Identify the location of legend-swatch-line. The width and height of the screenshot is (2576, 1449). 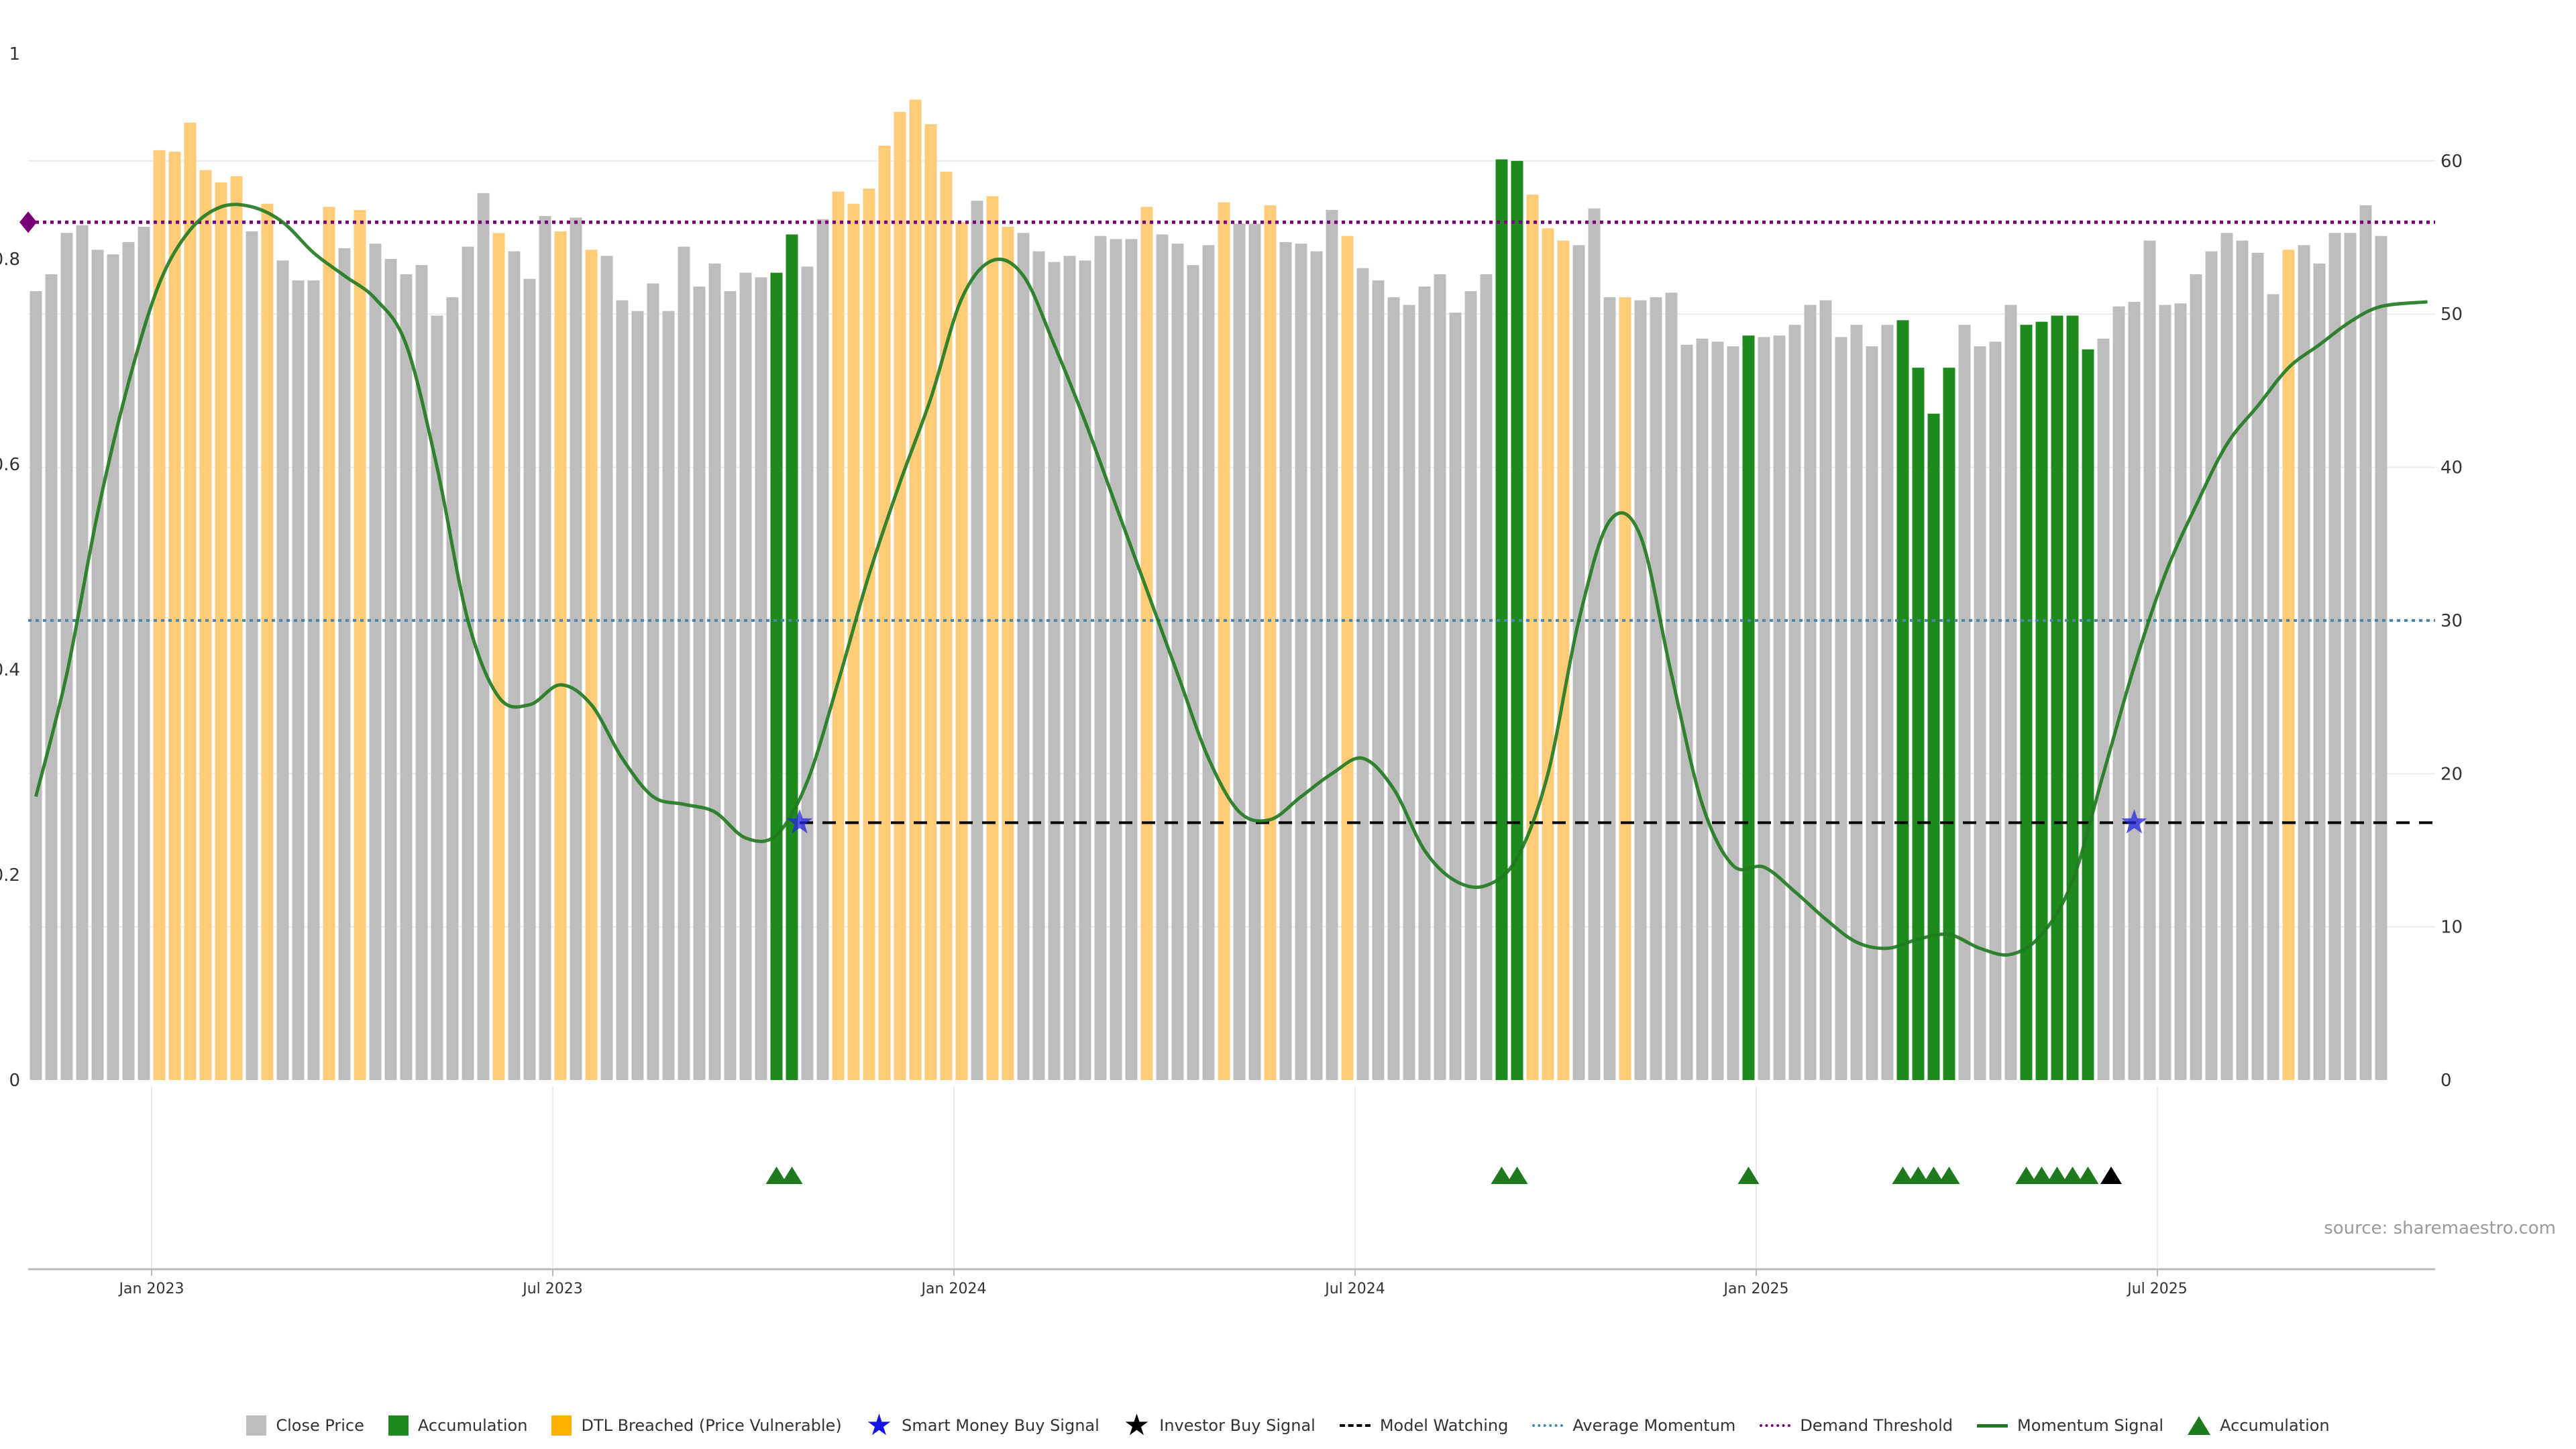
(1992, 1426).